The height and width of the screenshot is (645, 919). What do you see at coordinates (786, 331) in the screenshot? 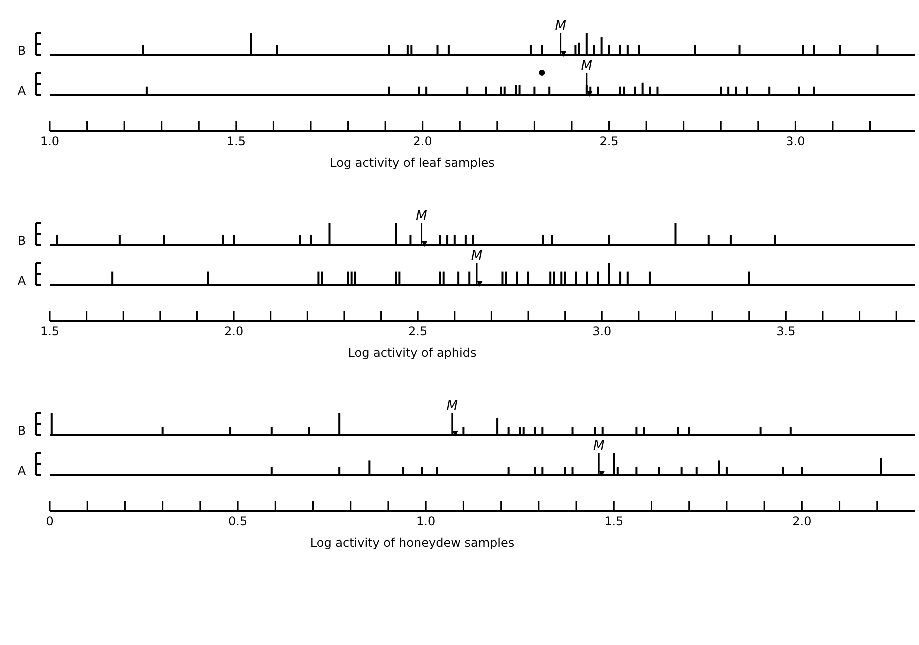
I see `x-tick-label: 3.5` at bounding box center [786, 331].